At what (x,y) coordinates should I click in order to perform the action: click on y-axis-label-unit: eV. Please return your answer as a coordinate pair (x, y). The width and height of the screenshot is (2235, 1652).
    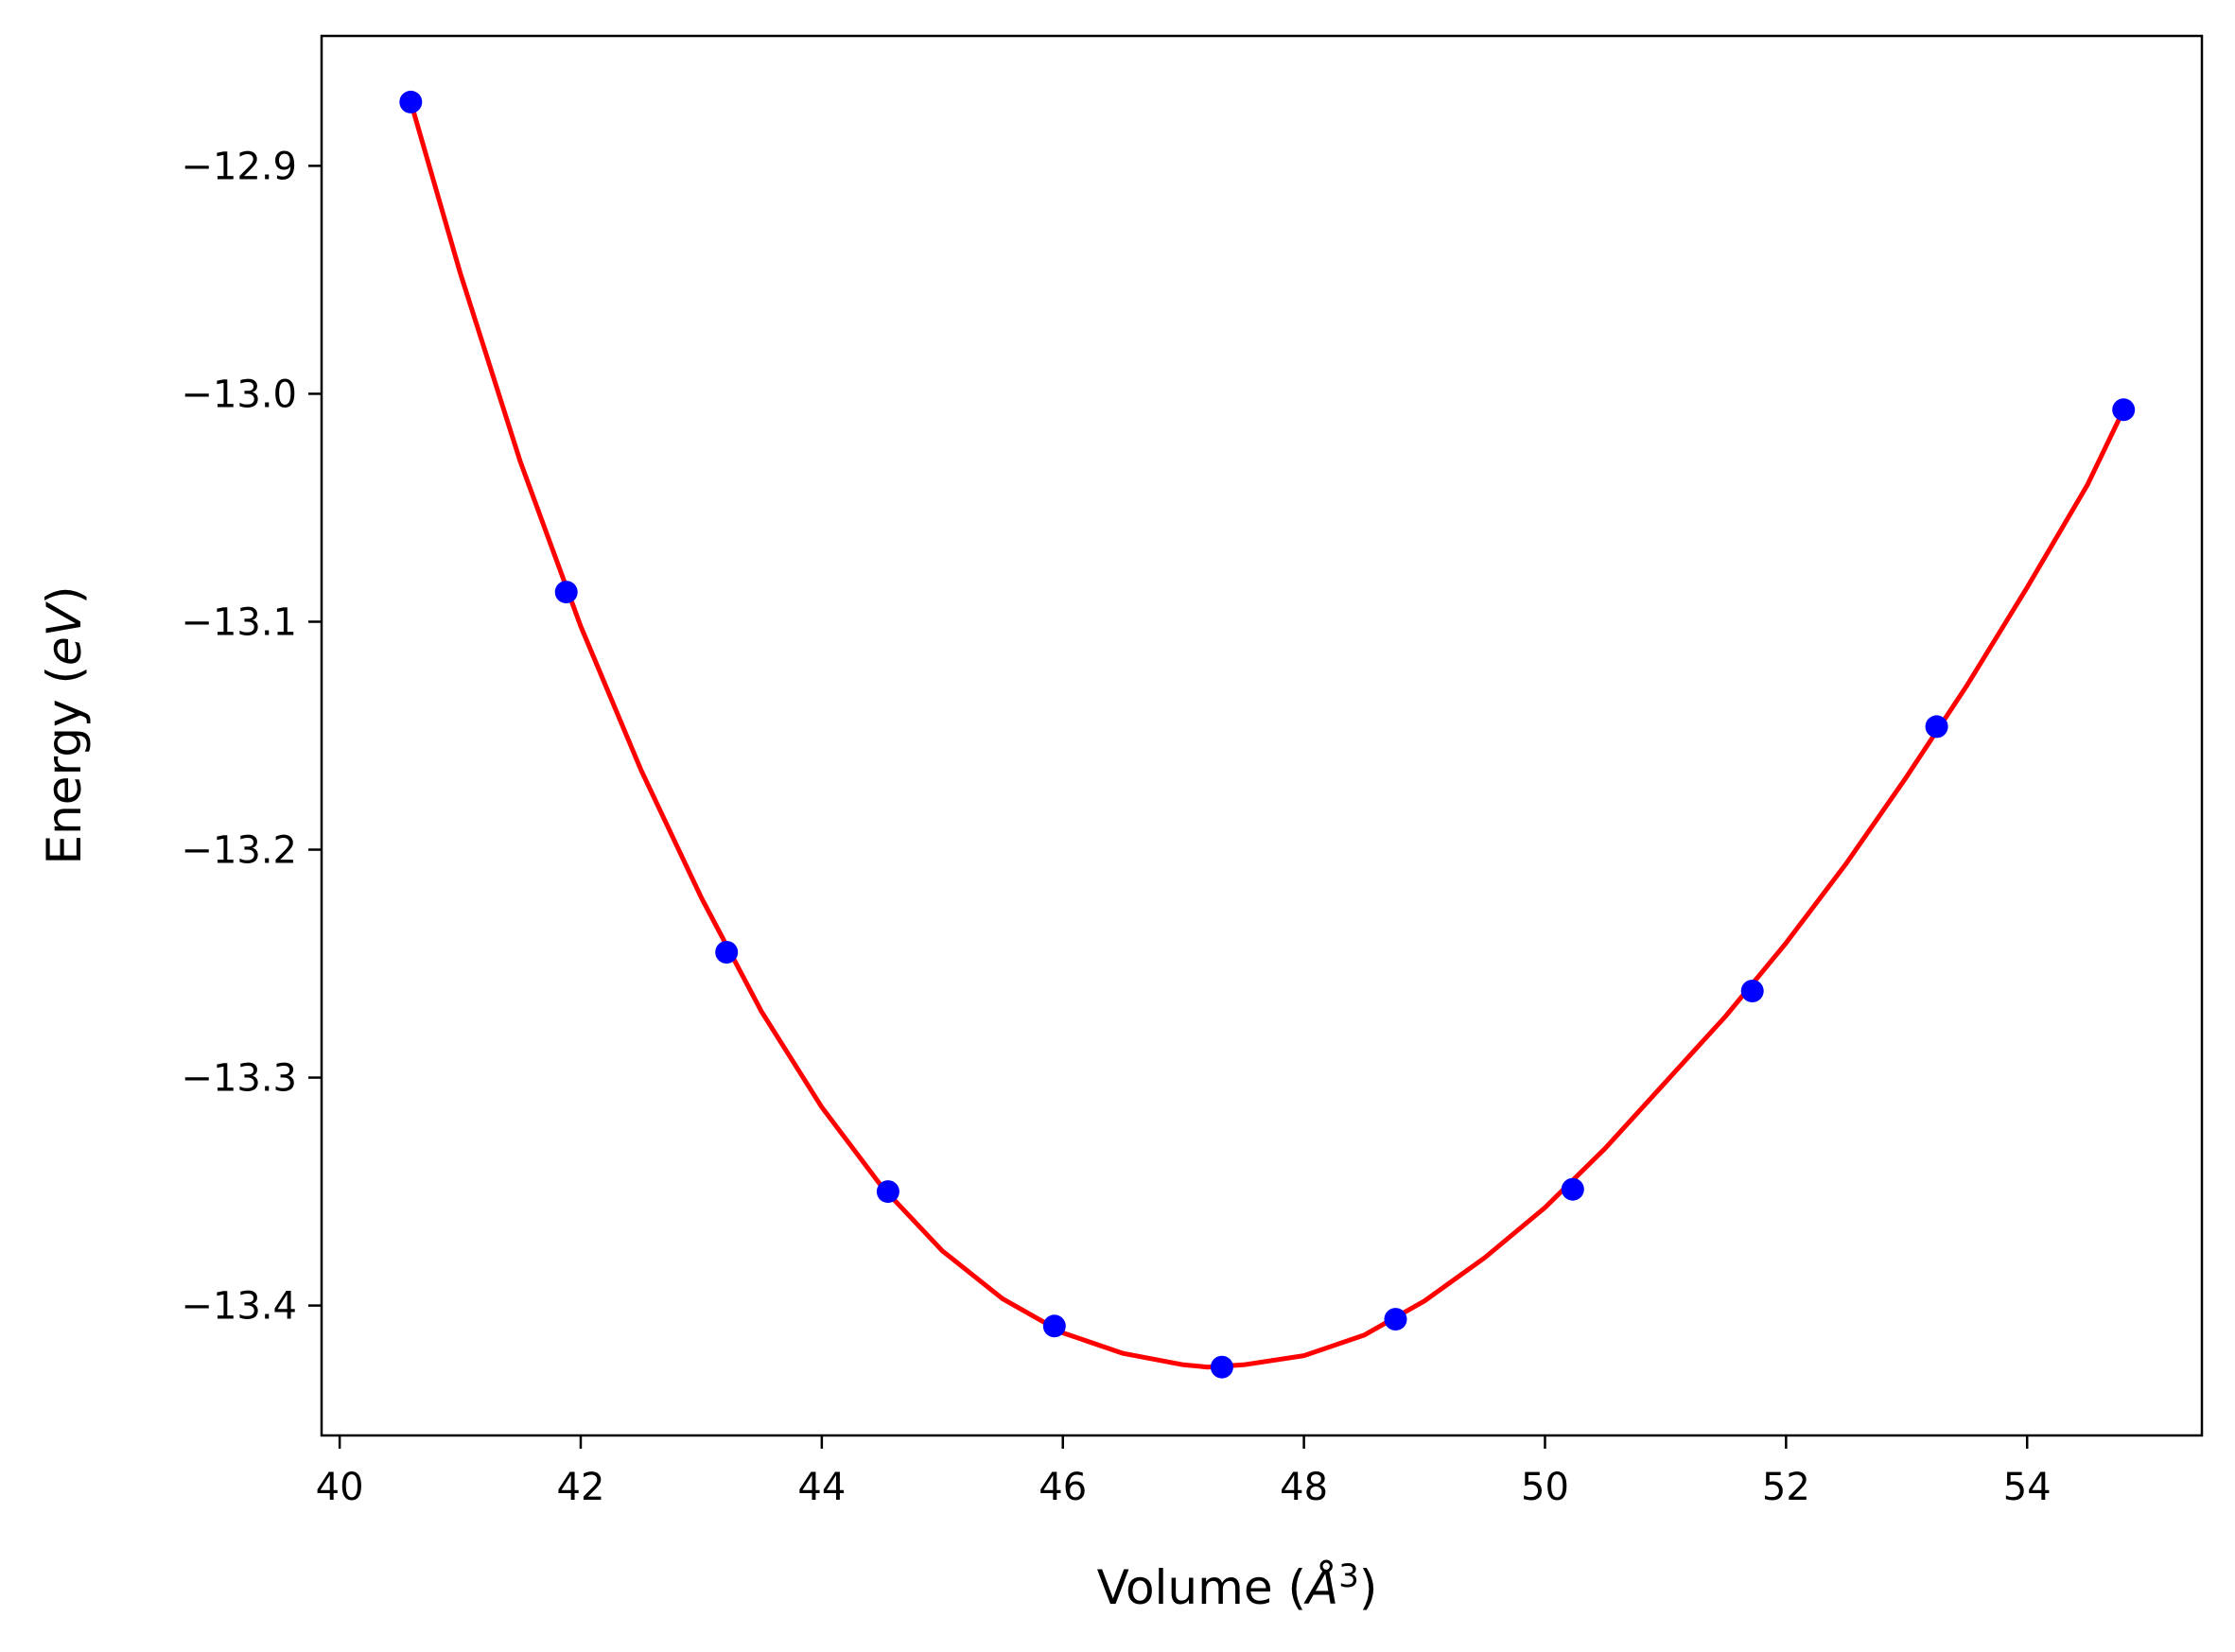
    Looking at the image, I should click on (64, 633).